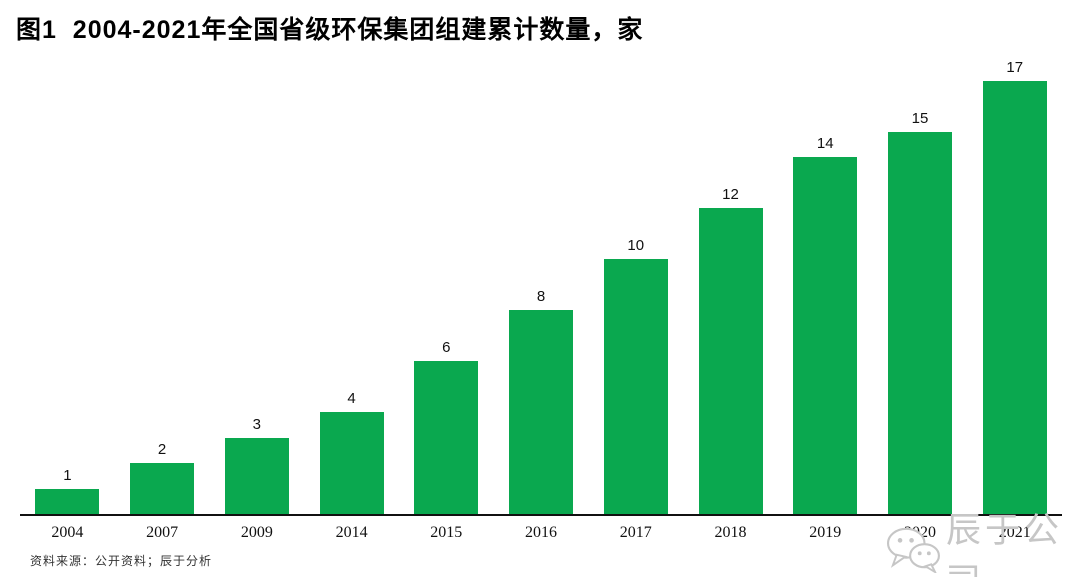 The height and width of the screenshot is (577, 1080). What do you see at coordinates (636, 245) in the screenshot?
I see `bar-value-label: 10` at bounding box center [636, 245].